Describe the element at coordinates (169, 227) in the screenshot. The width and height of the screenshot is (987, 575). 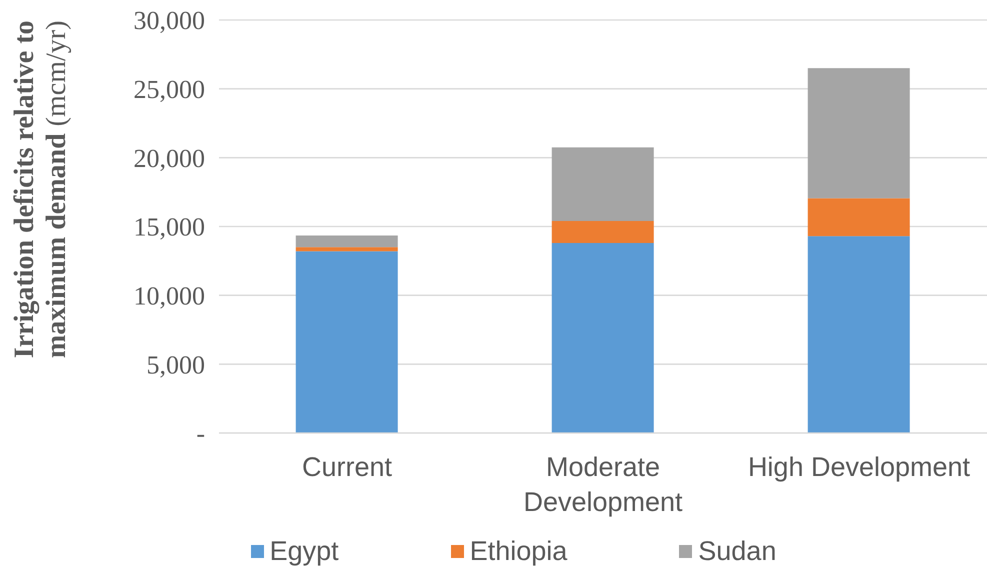
I see `y-tick-label: 15,000` at that location.